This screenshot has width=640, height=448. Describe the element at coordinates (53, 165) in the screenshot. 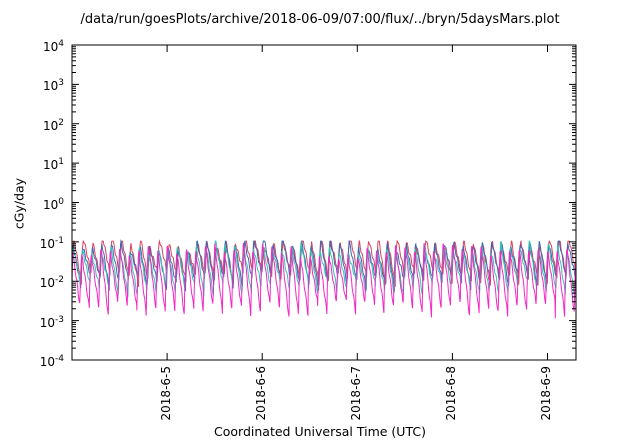

I see `y-tick-label: 10¹` at that location.